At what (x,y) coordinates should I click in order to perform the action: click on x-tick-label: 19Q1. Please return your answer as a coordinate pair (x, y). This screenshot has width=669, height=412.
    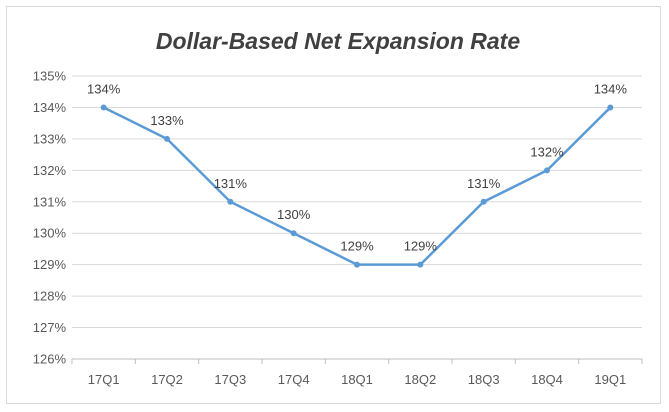
    Looking at the image, I should click on (610, 379).